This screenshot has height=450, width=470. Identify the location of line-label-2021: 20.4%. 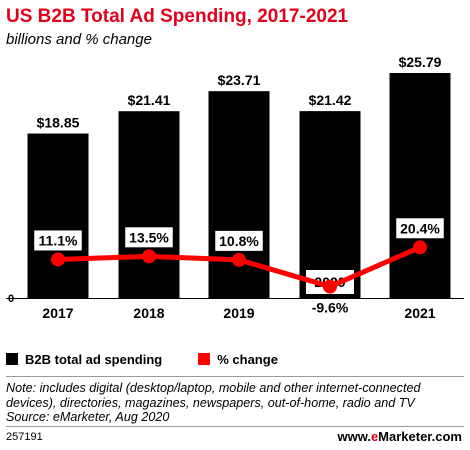
(420, 228).